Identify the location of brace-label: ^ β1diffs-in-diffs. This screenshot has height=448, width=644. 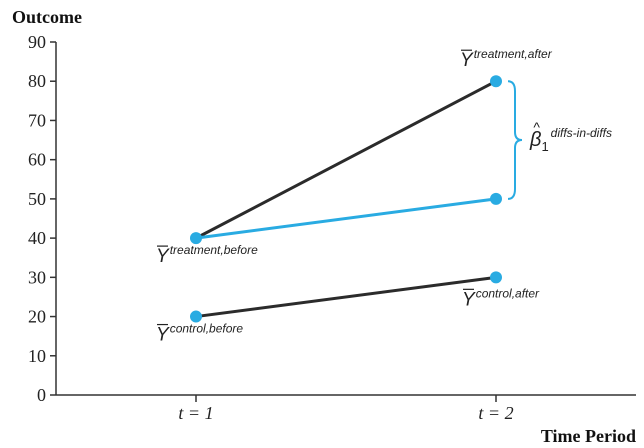
(570, 136).